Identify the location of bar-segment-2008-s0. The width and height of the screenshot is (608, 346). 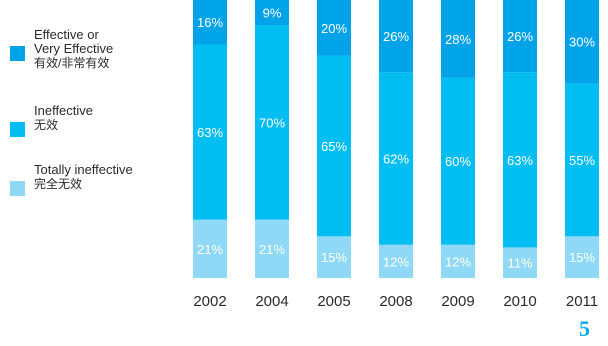
(396, 261).